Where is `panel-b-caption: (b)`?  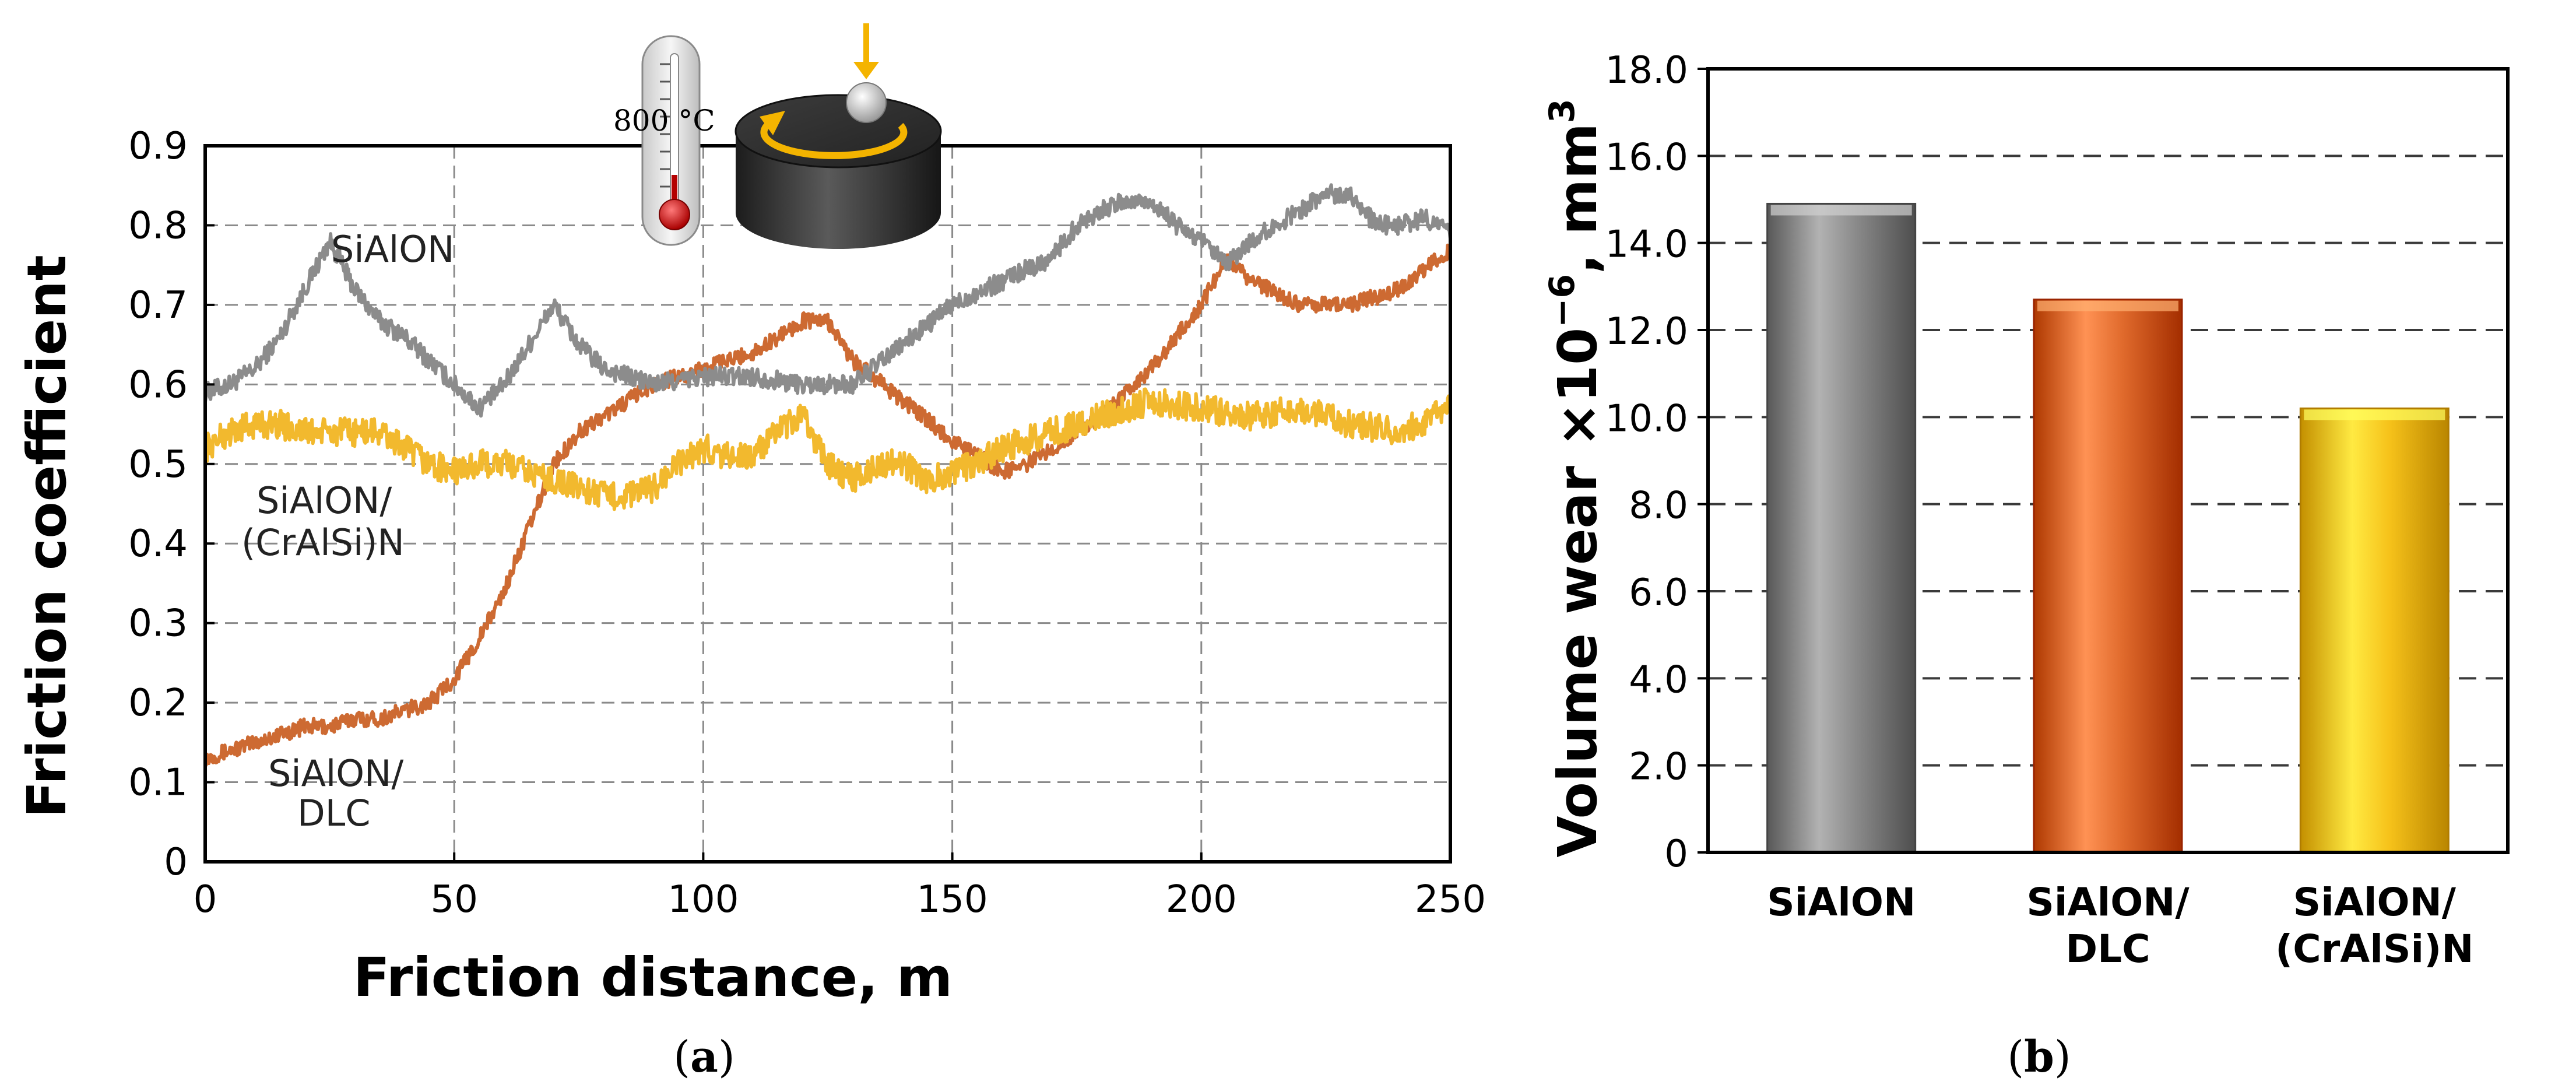 panel-b-caption: (b) is located at coordinates (2039, 1057).